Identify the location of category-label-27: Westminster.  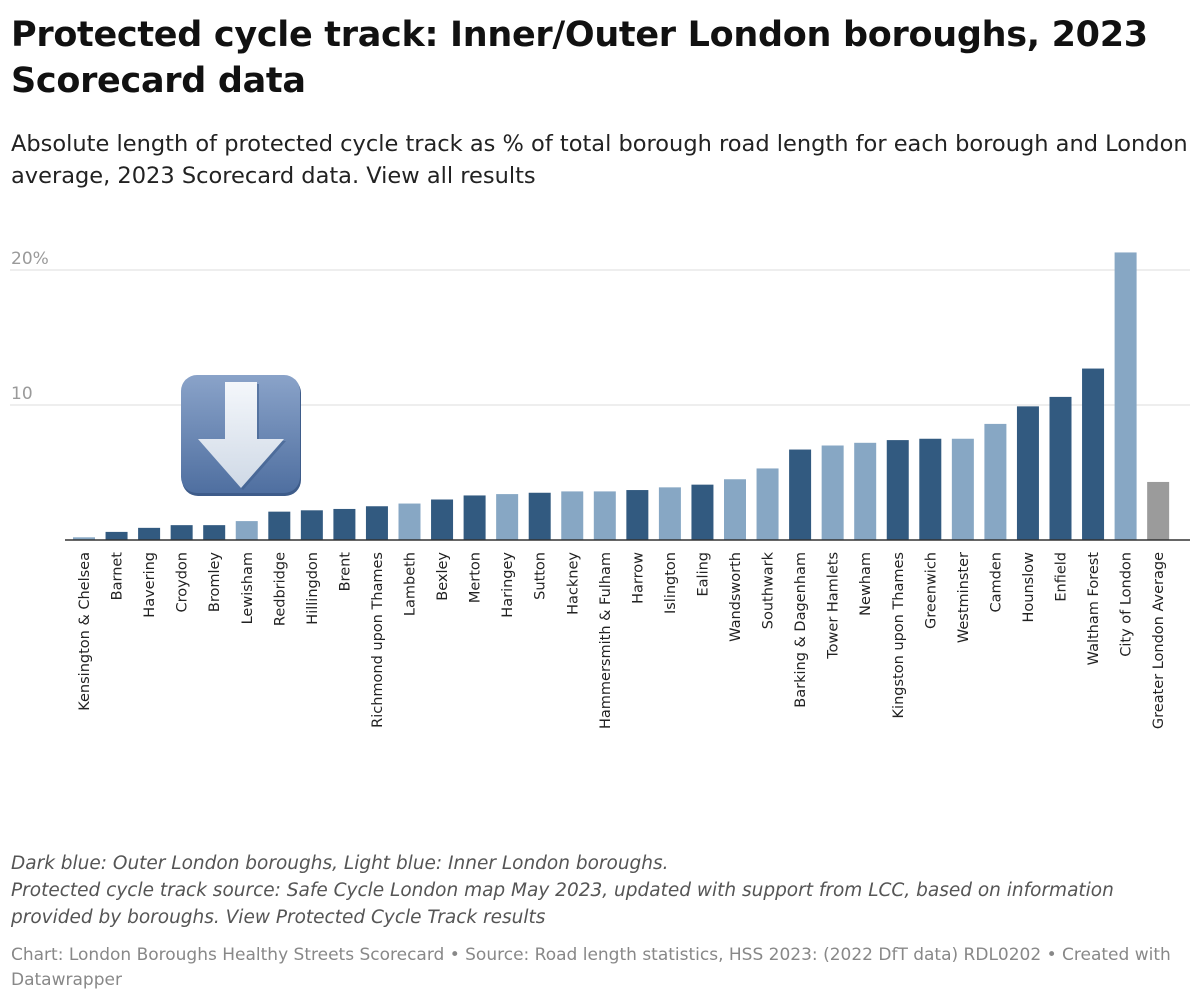
(964, 597).